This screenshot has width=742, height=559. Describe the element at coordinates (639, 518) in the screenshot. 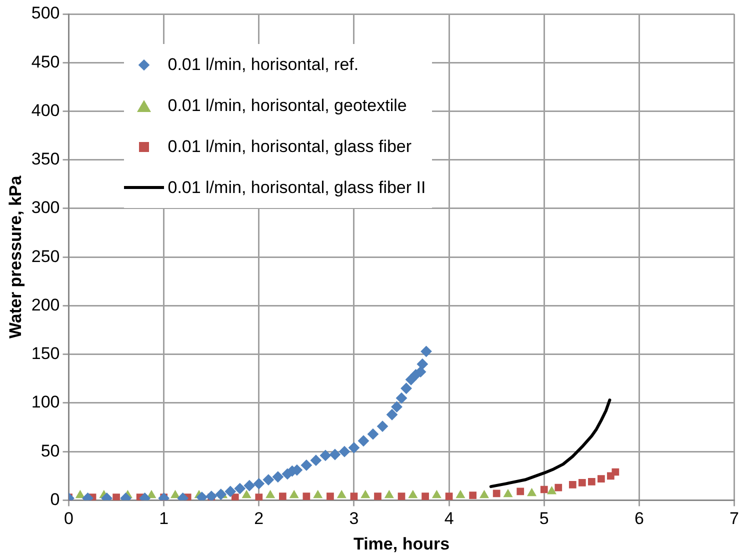

I see `x-tick-label: 6` at that location.